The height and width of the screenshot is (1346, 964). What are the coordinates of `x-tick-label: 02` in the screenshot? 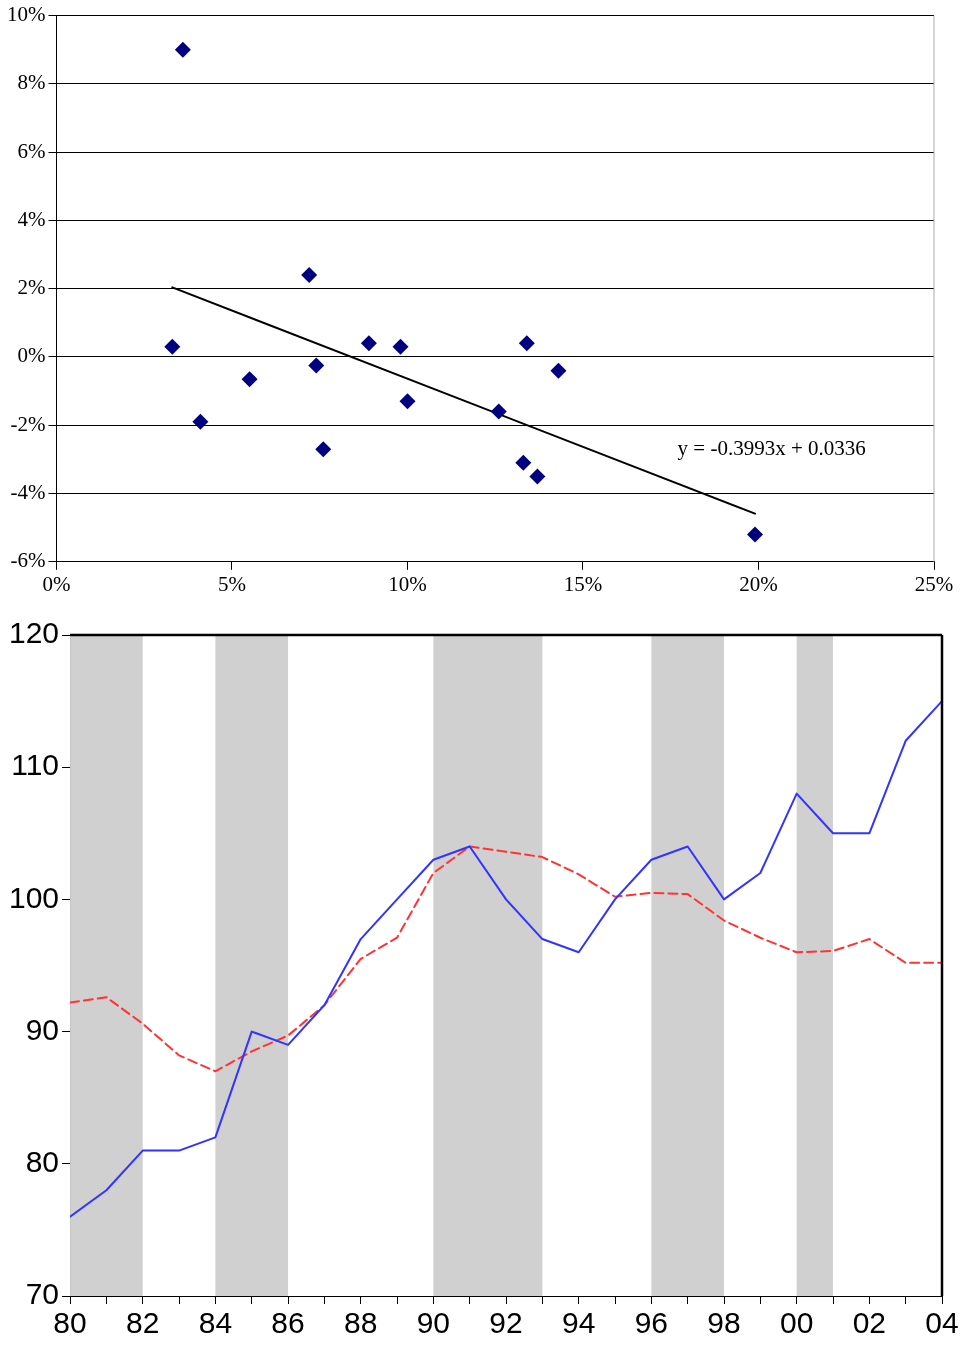 It's located at (869, 1323).